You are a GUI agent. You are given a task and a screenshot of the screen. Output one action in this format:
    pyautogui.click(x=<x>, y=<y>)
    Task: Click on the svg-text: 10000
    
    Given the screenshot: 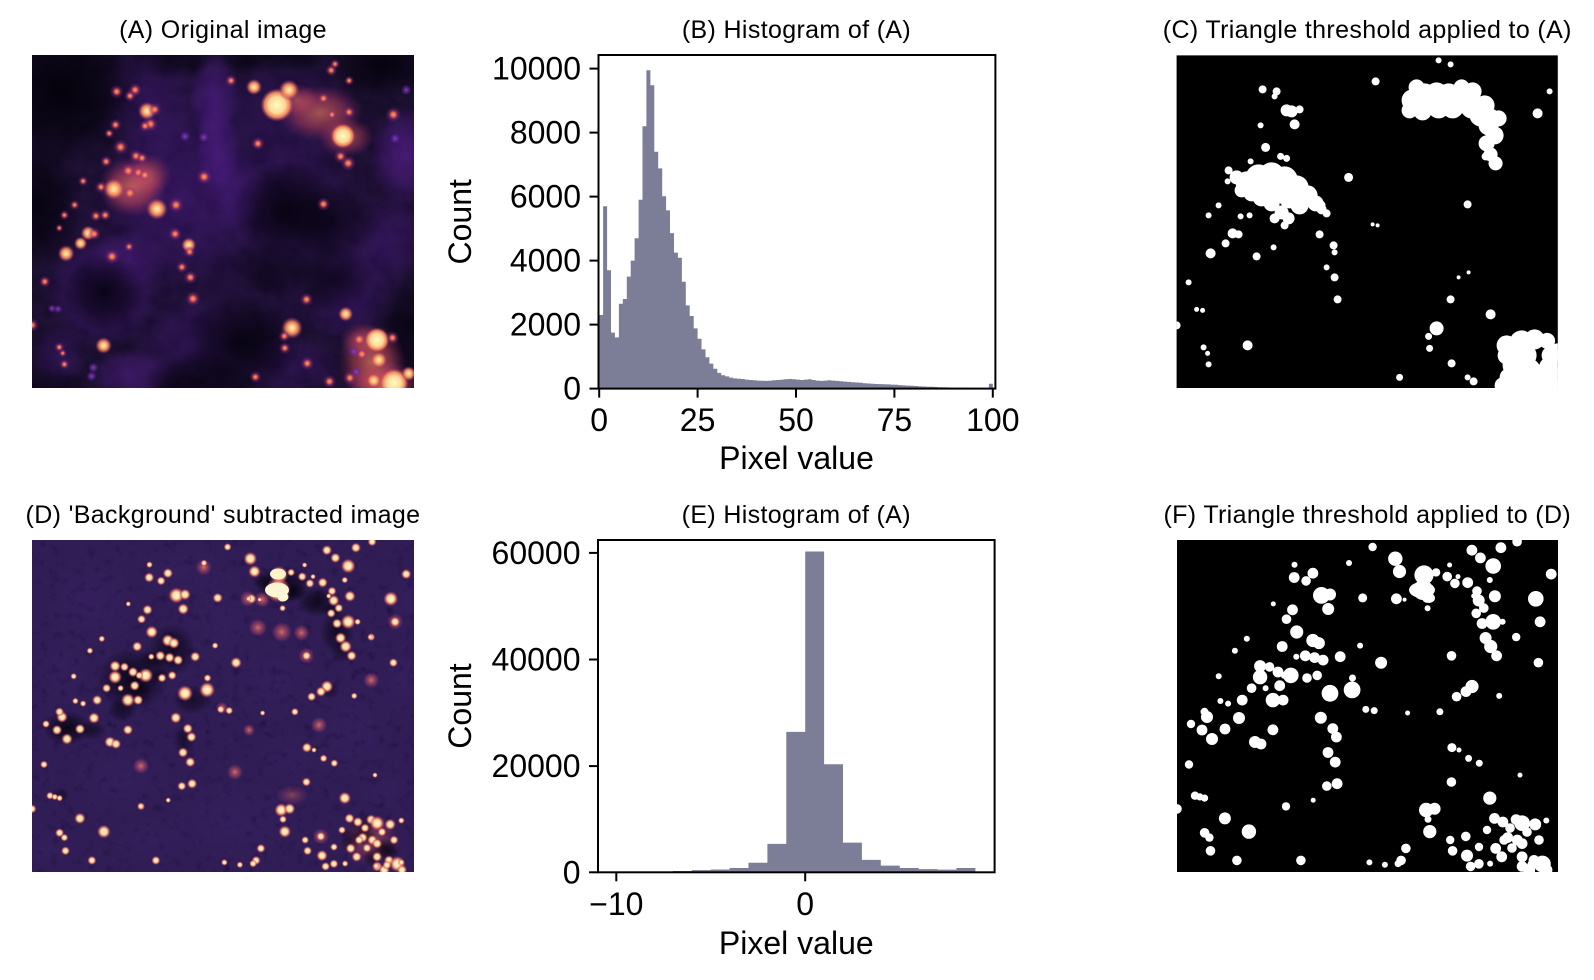 What is the action you would take?
    pyautogui.click(x=536, y=69)
    